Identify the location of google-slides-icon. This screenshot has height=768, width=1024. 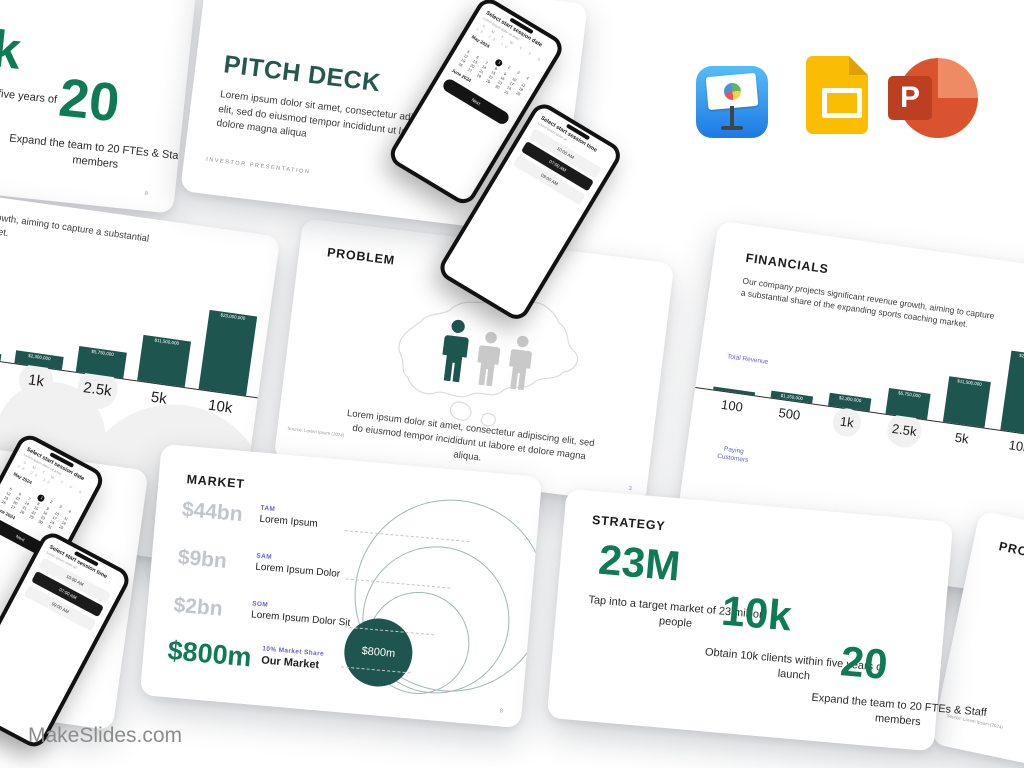
(837, 95).